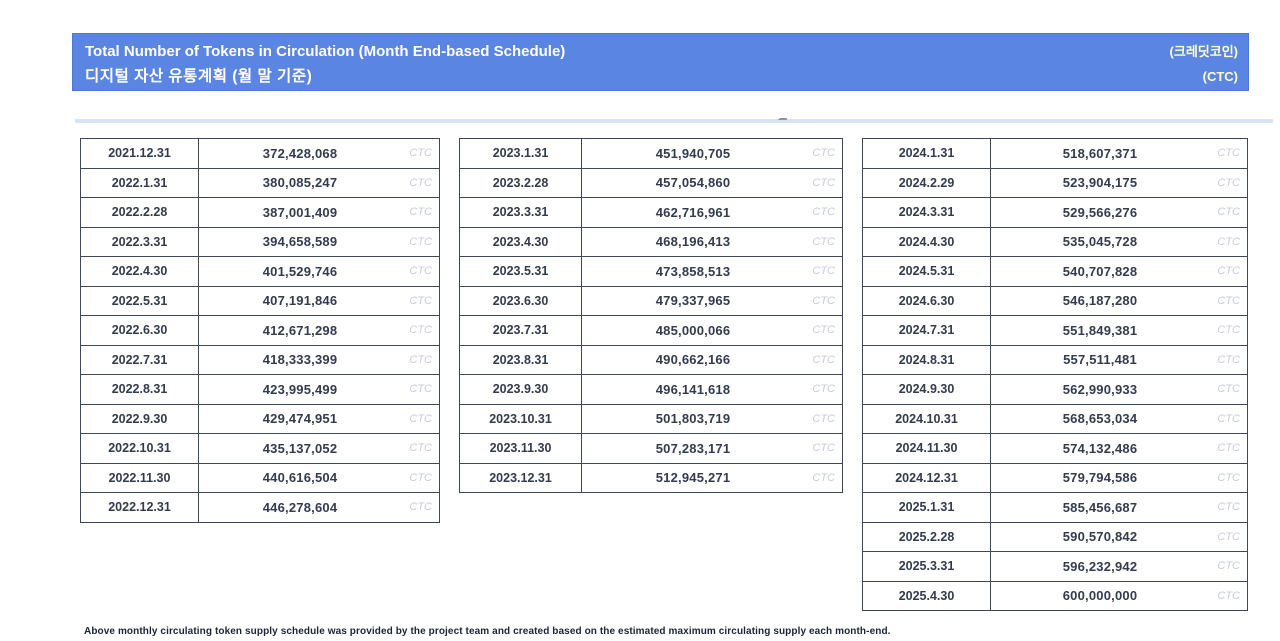 Image resolution: width=1280 pixels, height=641 pixels. I want to click on banner-unit-labels: (크레딧코인) (CTC), so click(1204, 62).